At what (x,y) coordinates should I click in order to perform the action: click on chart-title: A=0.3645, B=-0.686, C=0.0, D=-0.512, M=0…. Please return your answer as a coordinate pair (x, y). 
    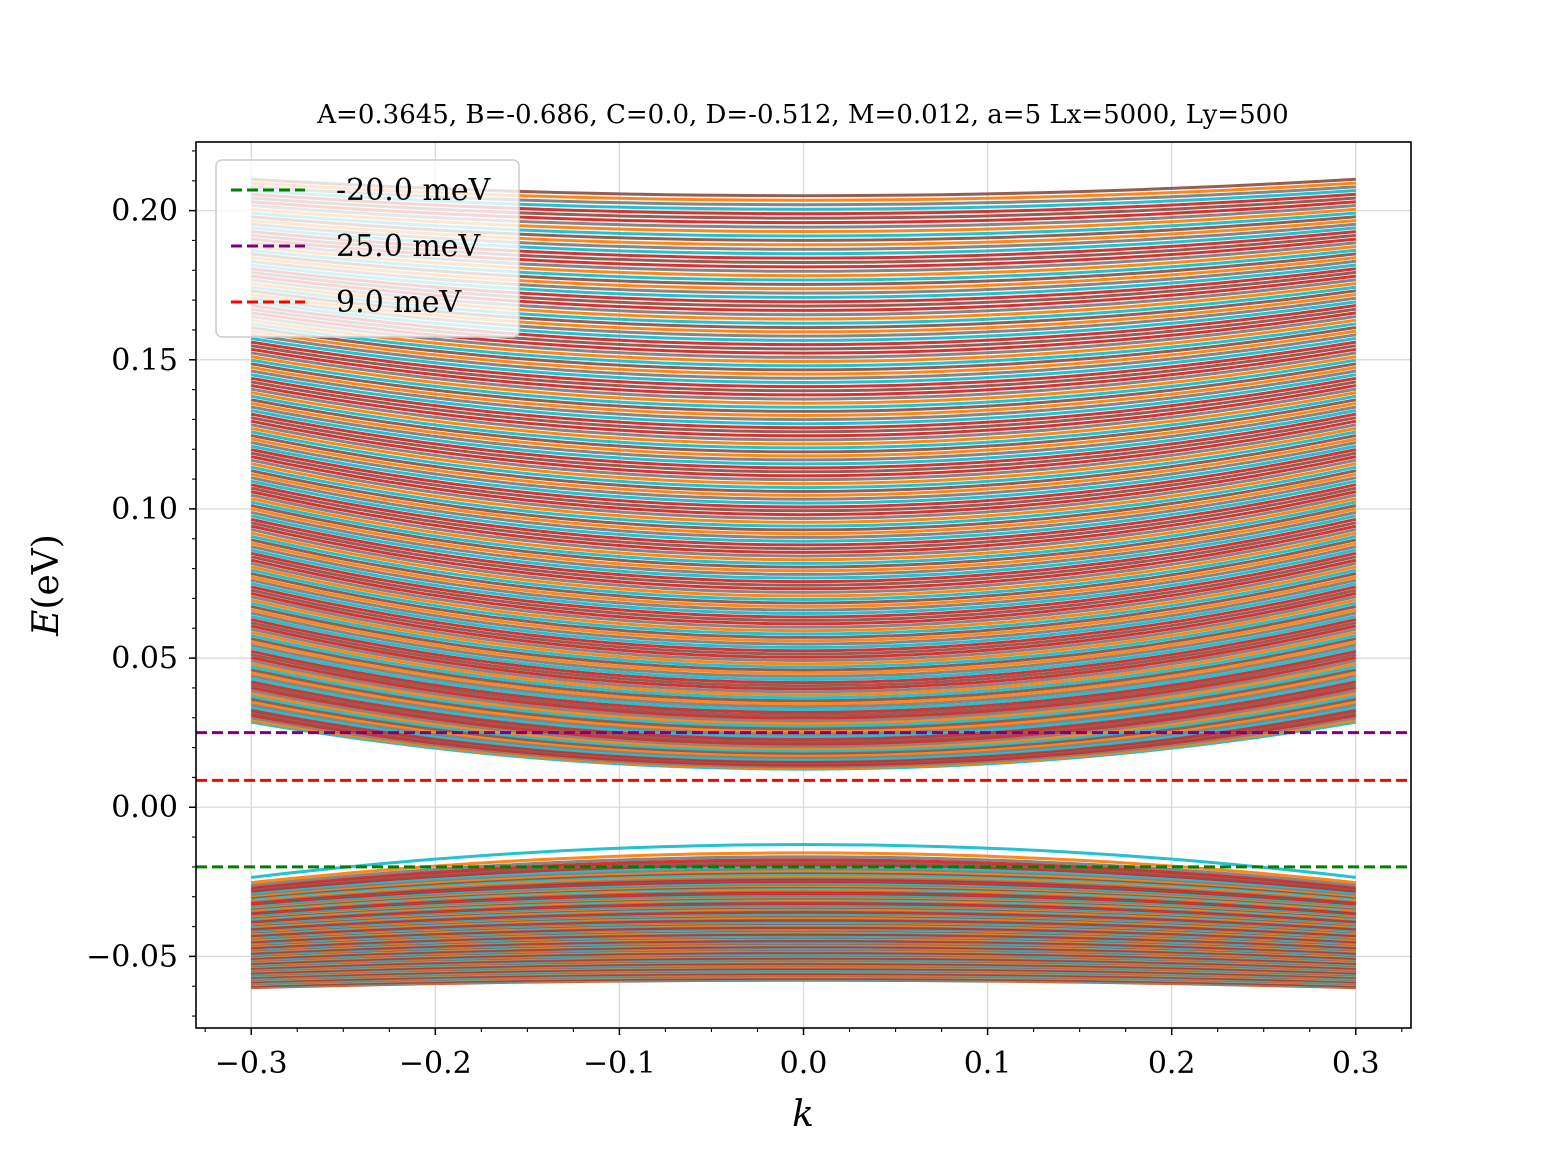
    Looking at the image, I should click on (802, 115).